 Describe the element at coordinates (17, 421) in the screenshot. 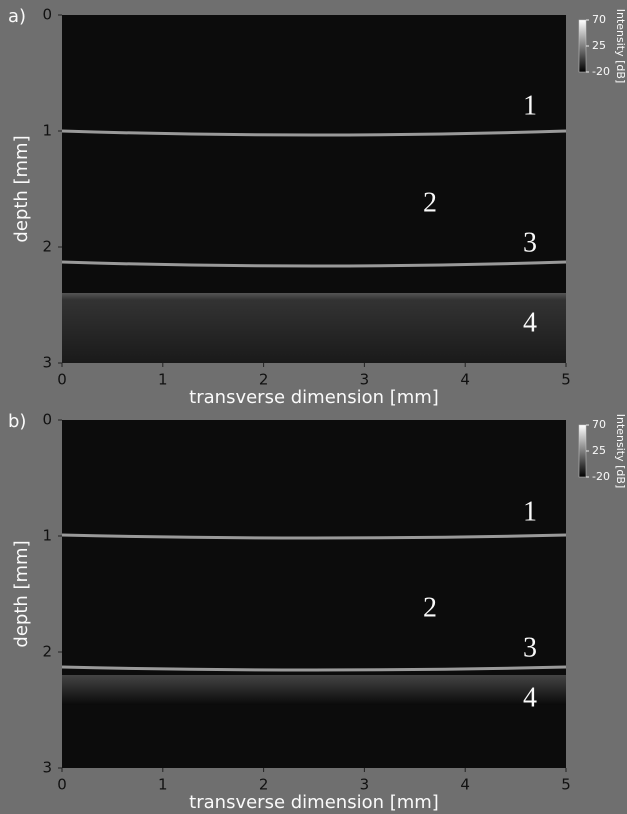

I see `panel-label: b)` at that location.